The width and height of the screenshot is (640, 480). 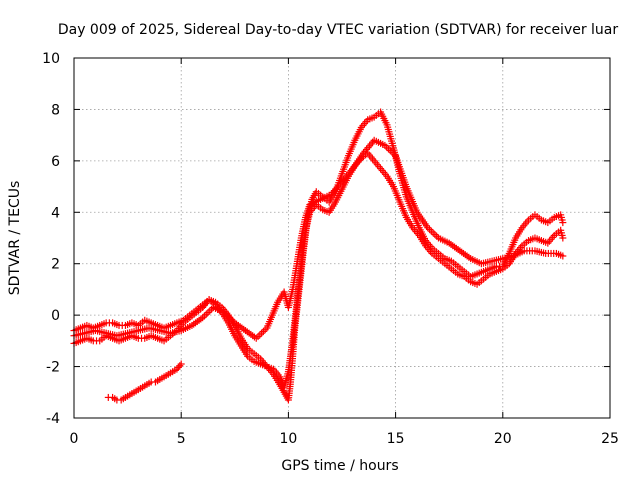 What do you see at coordinates (55, 213) in the screenshot?
I see `y-tick-label: 4` at bounding box center [55, 213].